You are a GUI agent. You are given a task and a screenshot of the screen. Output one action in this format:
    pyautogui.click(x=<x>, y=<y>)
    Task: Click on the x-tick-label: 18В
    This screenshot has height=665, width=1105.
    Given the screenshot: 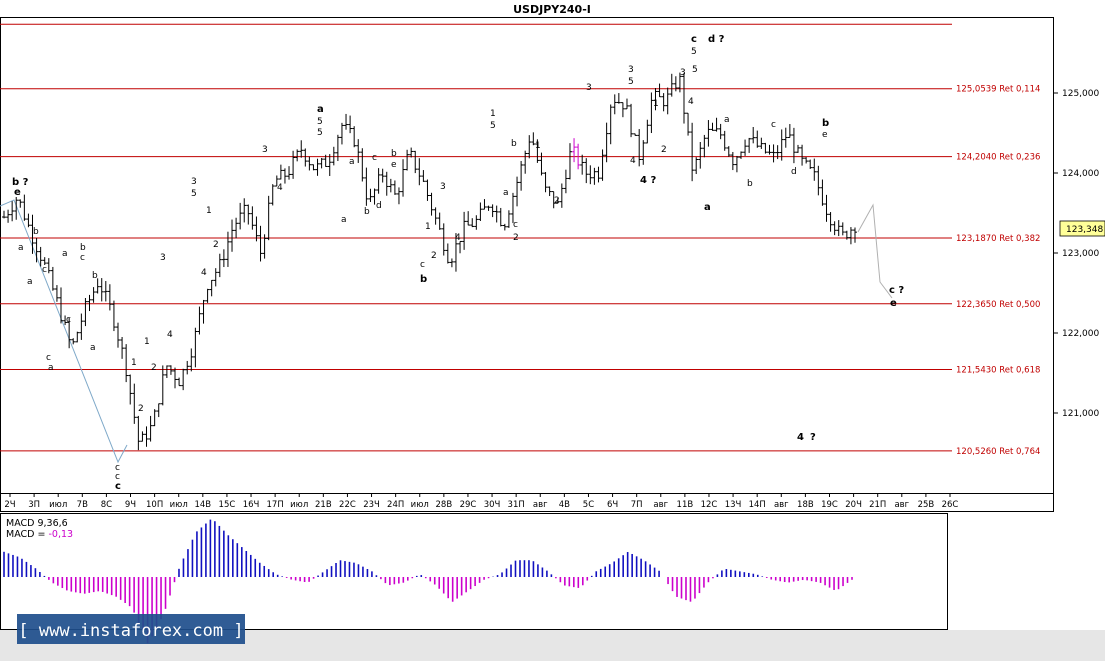 What is the action you would take?
    pyautogui.click(x=805, y=505)
    